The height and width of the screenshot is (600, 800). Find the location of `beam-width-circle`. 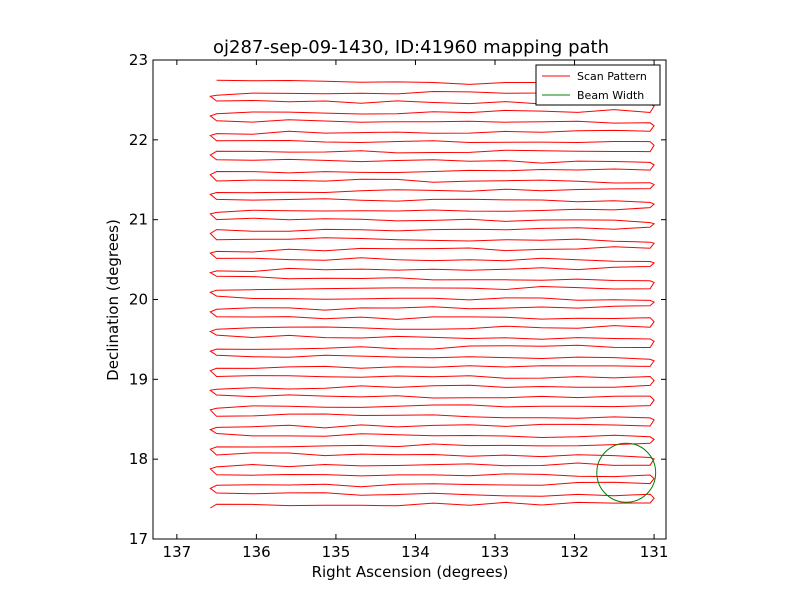

beam-width-circle is located at coordinates (626, 472).